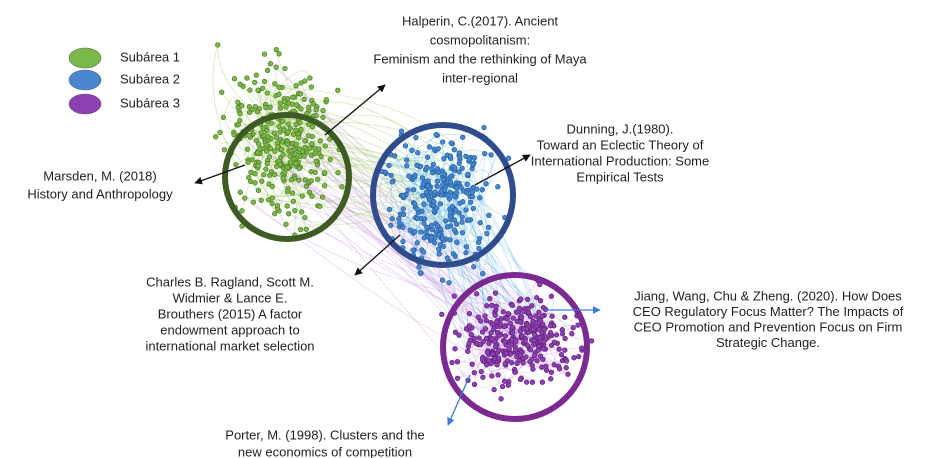  What do you see at coordinates (324, 434) in the screenshot?
I see `annotation-text: Porter, M. (1998). Clusters and the` at bounding box center [324, 434].